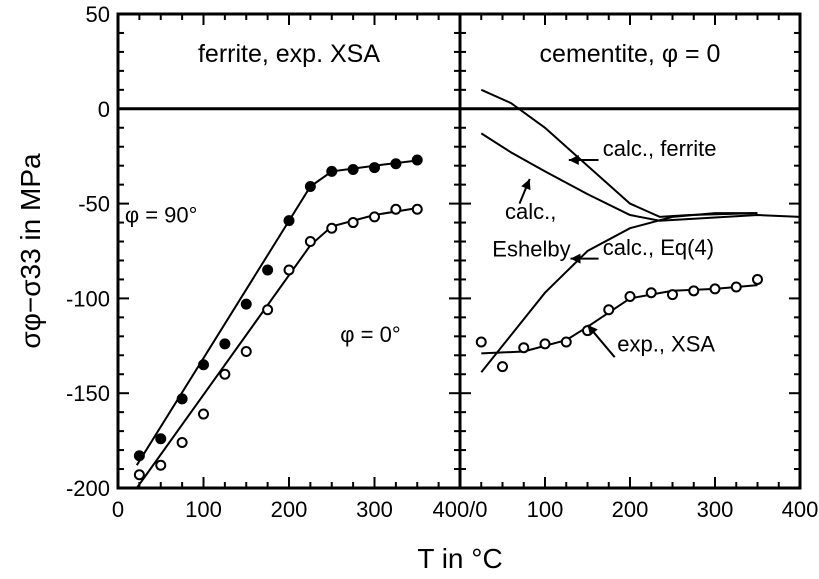  Describe the element at coordinates (459, 558) in the screenshot. I see `x-axis-title: T in °C` at that location.